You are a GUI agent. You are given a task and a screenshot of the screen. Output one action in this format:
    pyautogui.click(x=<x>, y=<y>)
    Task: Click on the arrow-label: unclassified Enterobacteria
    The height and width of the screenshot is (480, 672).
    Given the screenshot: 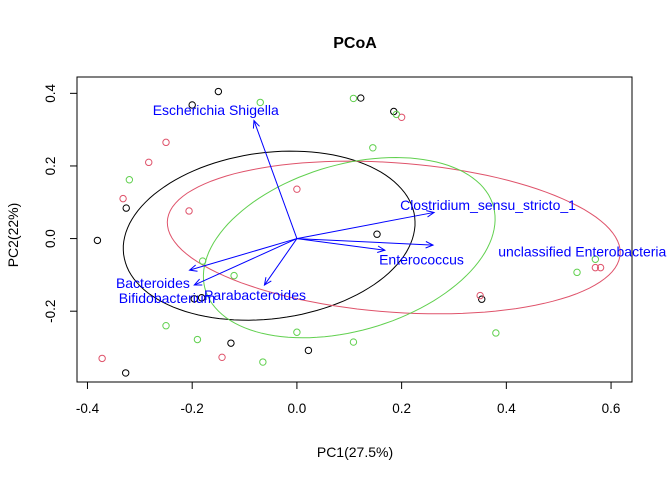 What is the action you would take?
    pyautogui.click(x=582, y=251)
    